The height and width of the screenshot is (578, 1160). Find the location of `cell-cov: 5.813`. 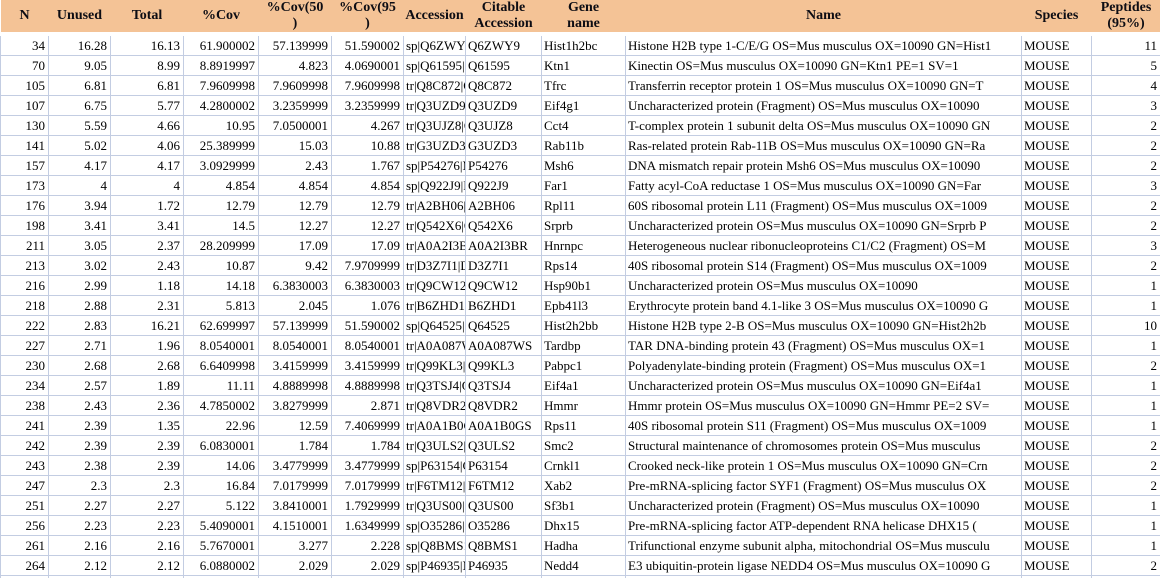

cell-cov: 5.813 is located at coordinates (221, 305).